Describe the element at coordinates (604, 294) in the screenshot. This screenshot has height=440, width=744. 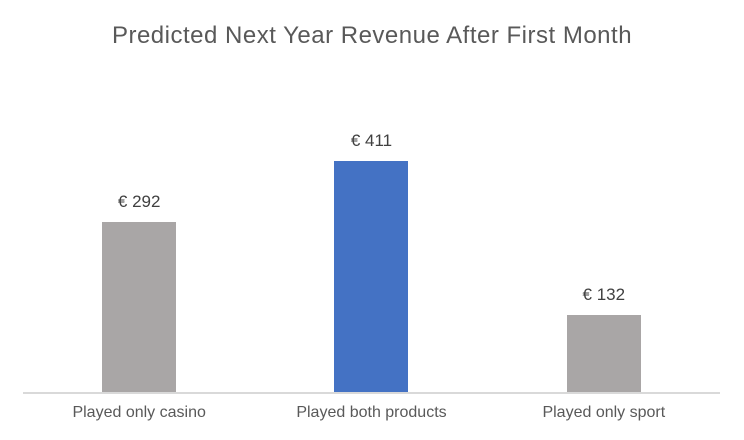
I see `bar-value-label: € 132` at that location.